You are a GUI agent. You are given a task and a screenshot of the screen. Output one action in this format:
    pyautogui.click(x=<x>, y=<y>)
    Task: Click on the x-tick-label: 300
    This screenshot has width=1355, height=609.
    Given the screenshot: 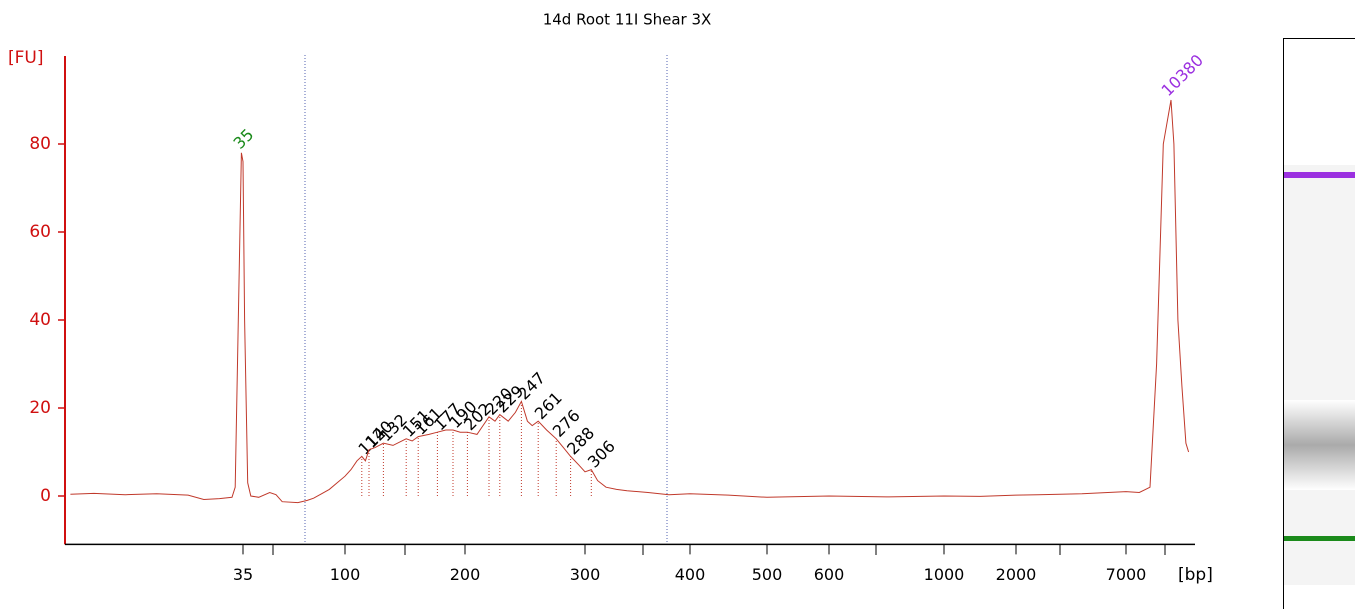 What is the action you would take?
    pyautogui.click(x=585, y=574)
    